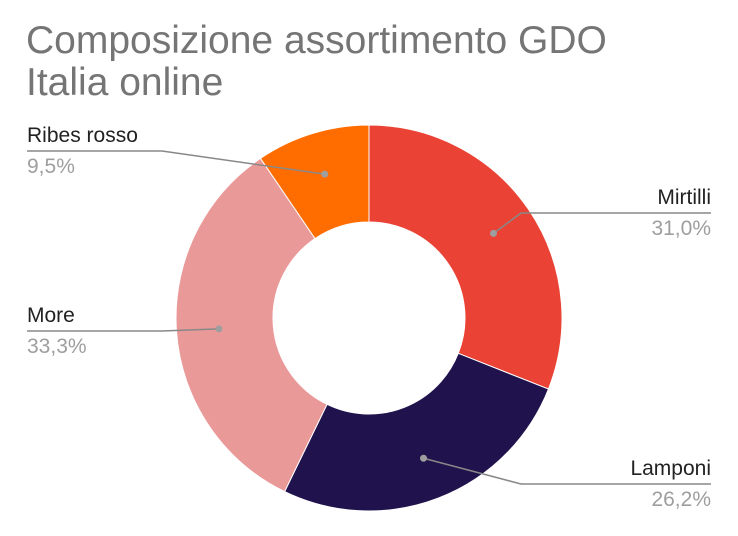 Image resolution: width=738 pixels, height=536 pixels. What do you see at coordinates (681, 228) in the screenshot?
I see `label-percent-mirtilli: 31,0%` at bounding box center [681, 228].